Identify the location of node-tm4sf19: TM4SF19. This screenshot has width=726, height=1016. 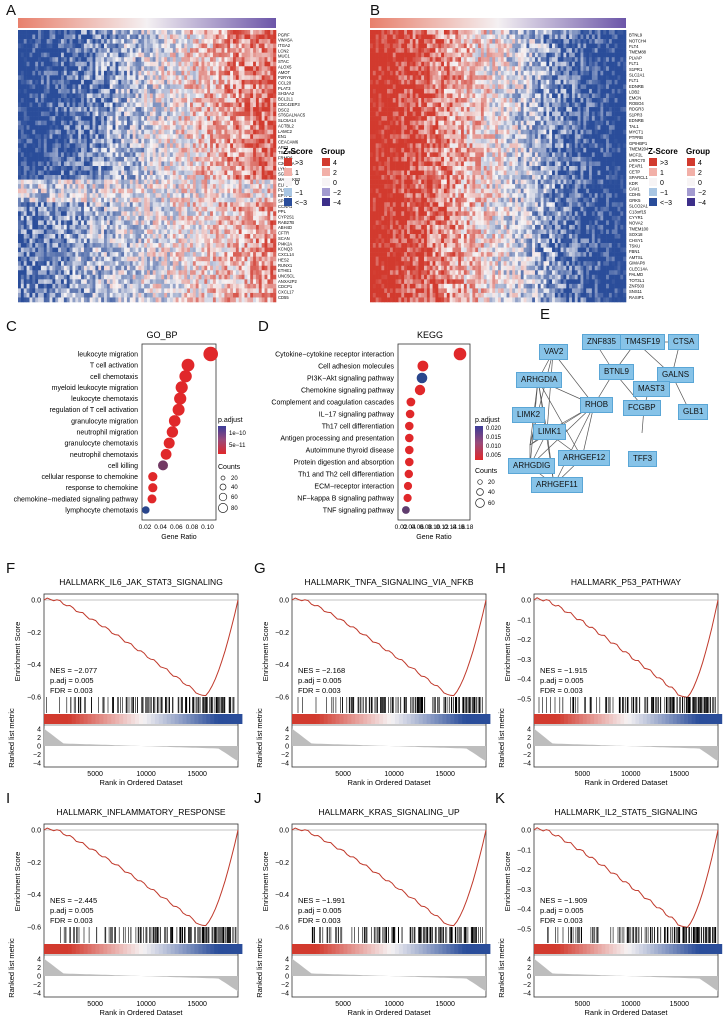
(642, 342).